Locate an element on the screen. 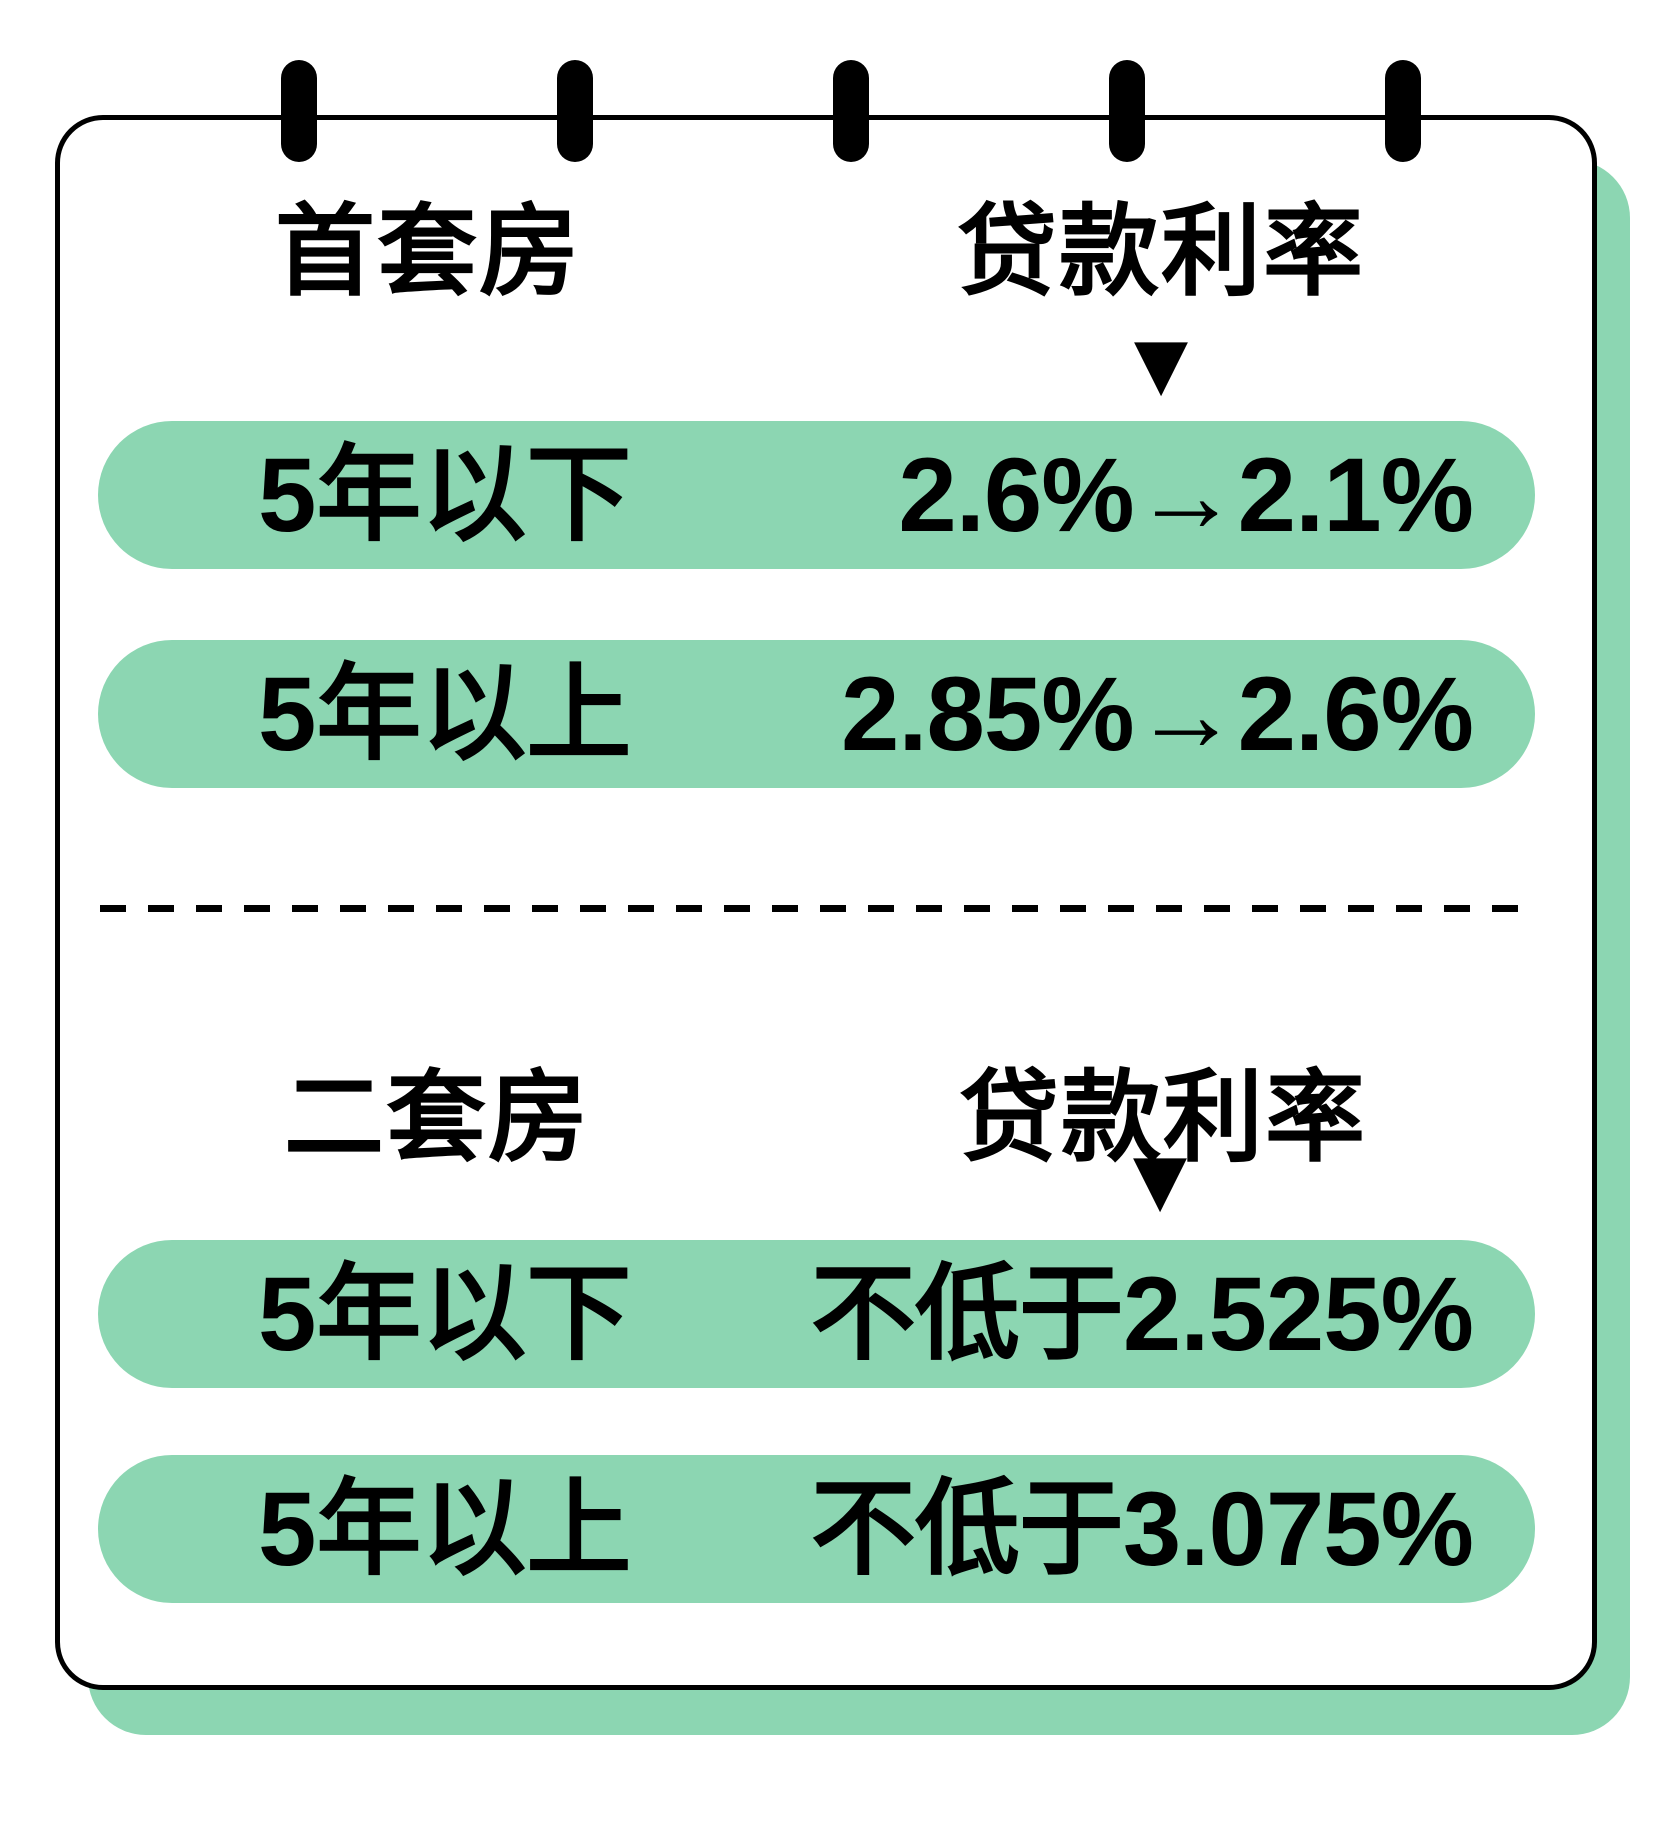  rate-value: 2.85%→2.6% is located at coordinates (1157, 714).